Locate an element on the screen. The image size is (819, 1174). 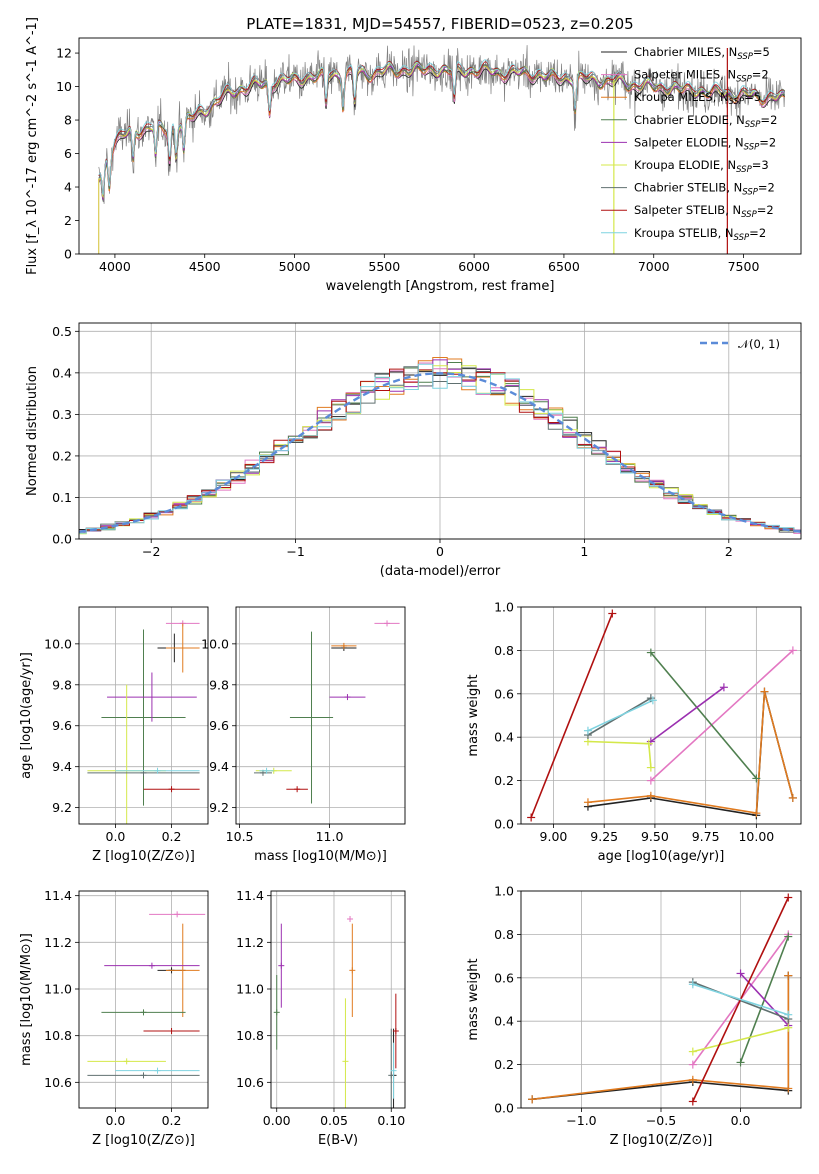
y-tick-label: 0.6 is located at coordinates (504, 693).